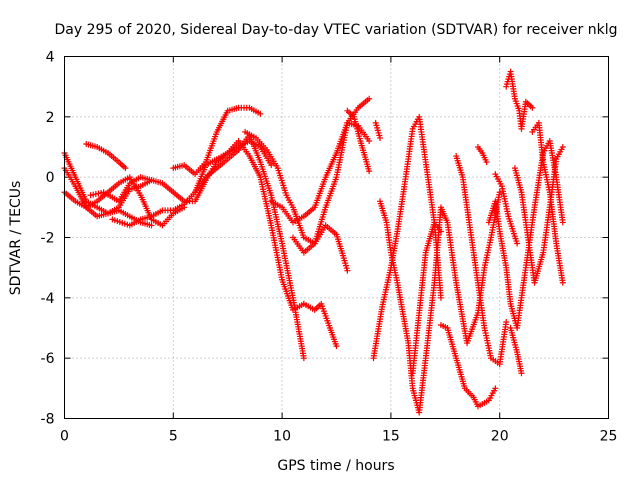 The height and width of the screenshot is (480, 640). I want to click on x-tick-label: 5, so click(173, 437).